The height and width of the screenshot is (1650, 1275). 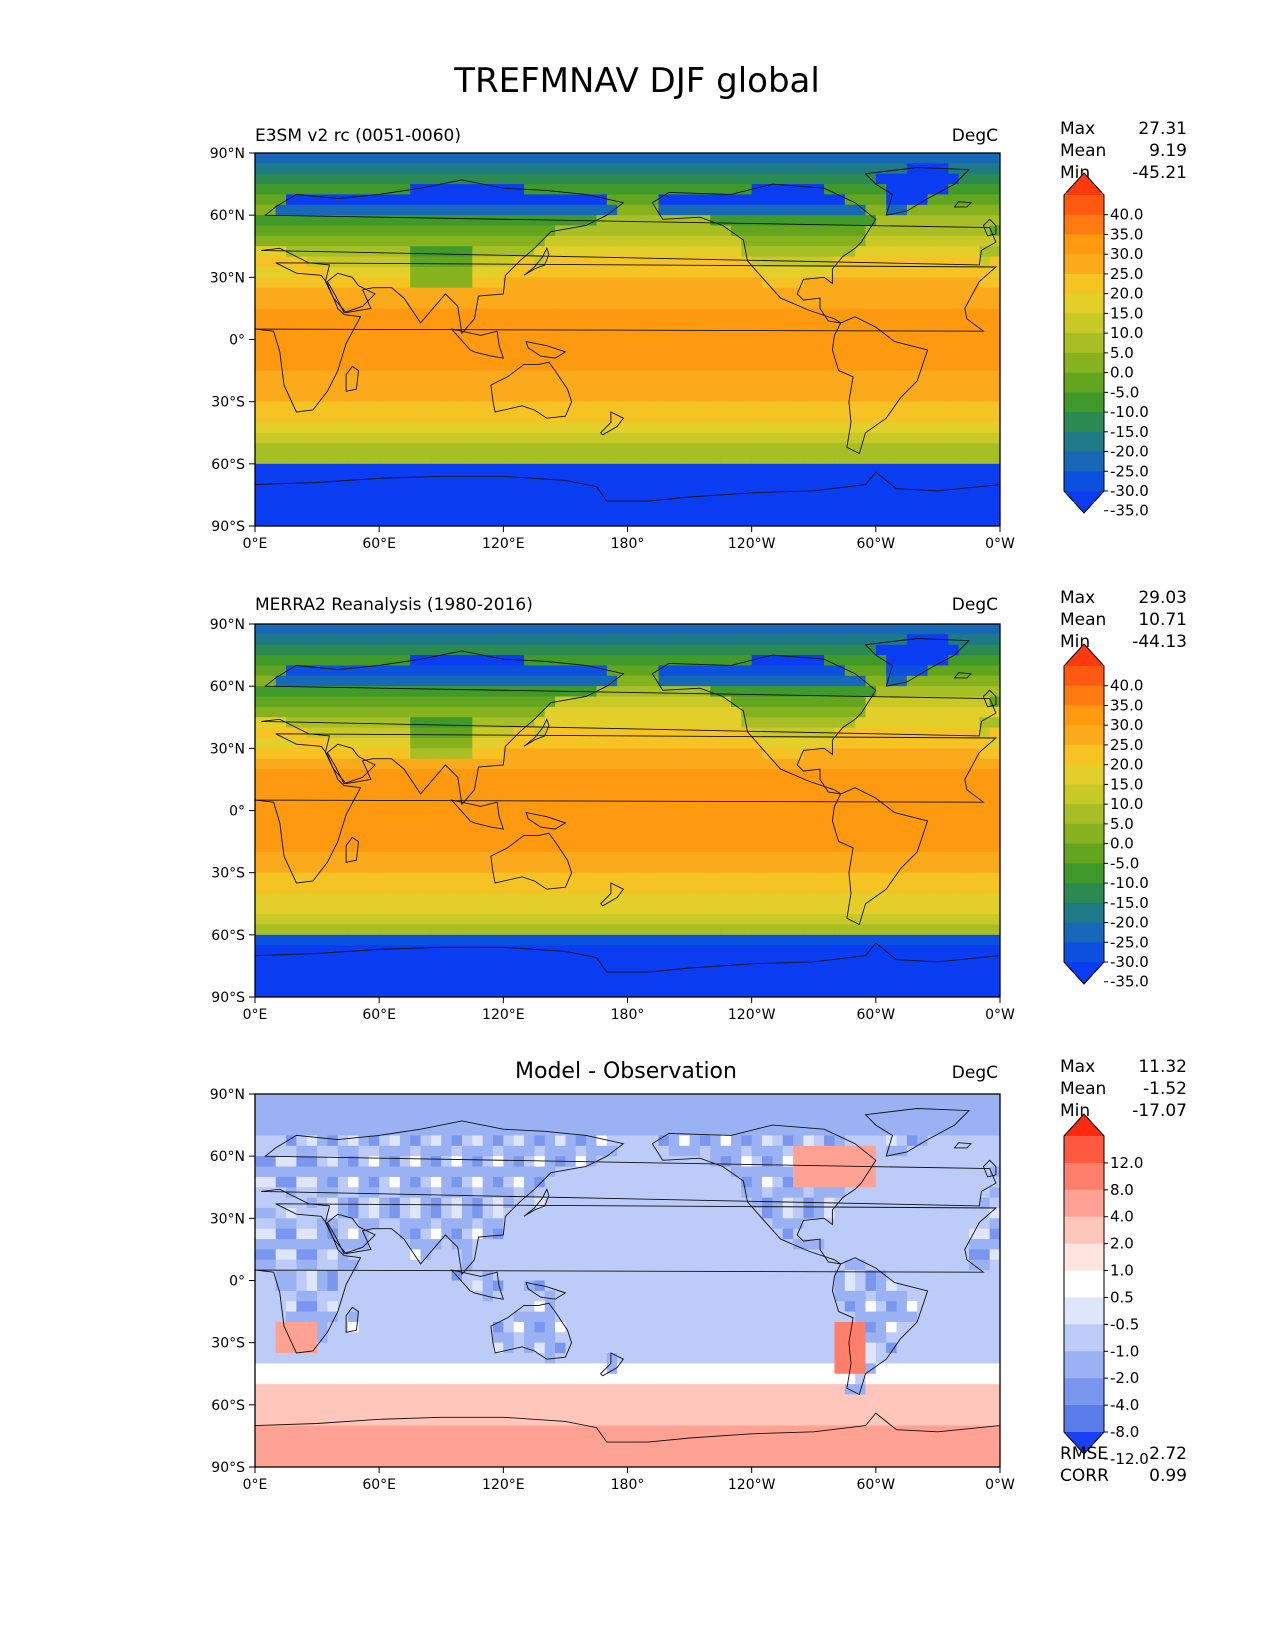 I want to click on figure-title: TREFMNAV DJF global, so click(x=636, y=81).